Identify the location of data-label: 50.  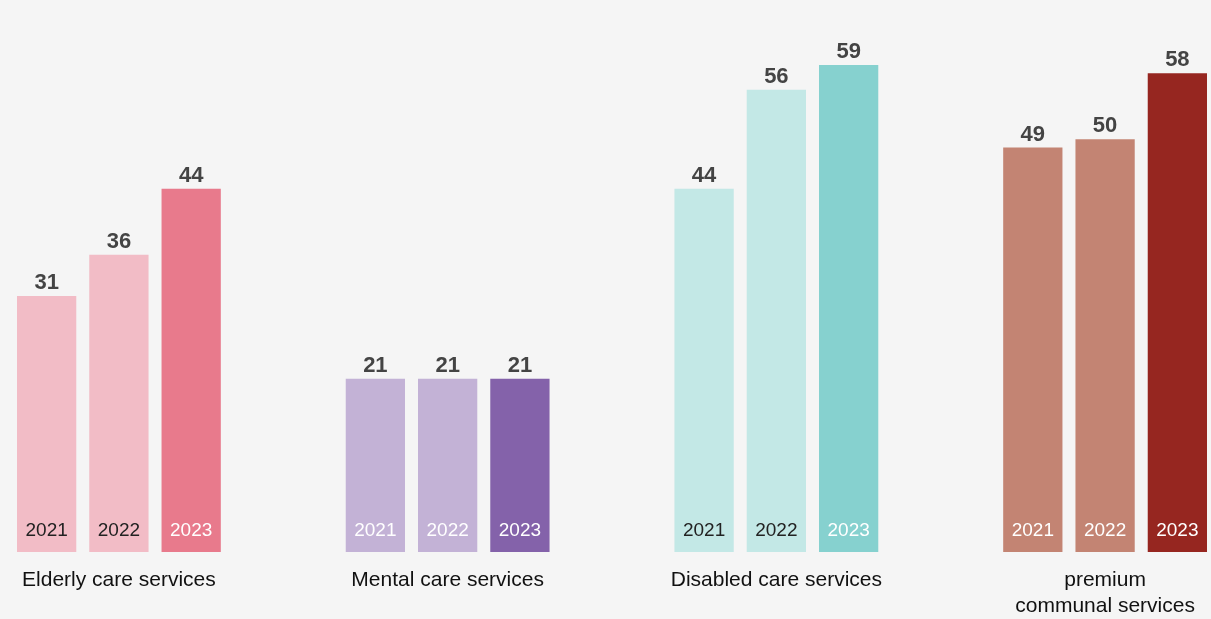
(1105, 125).